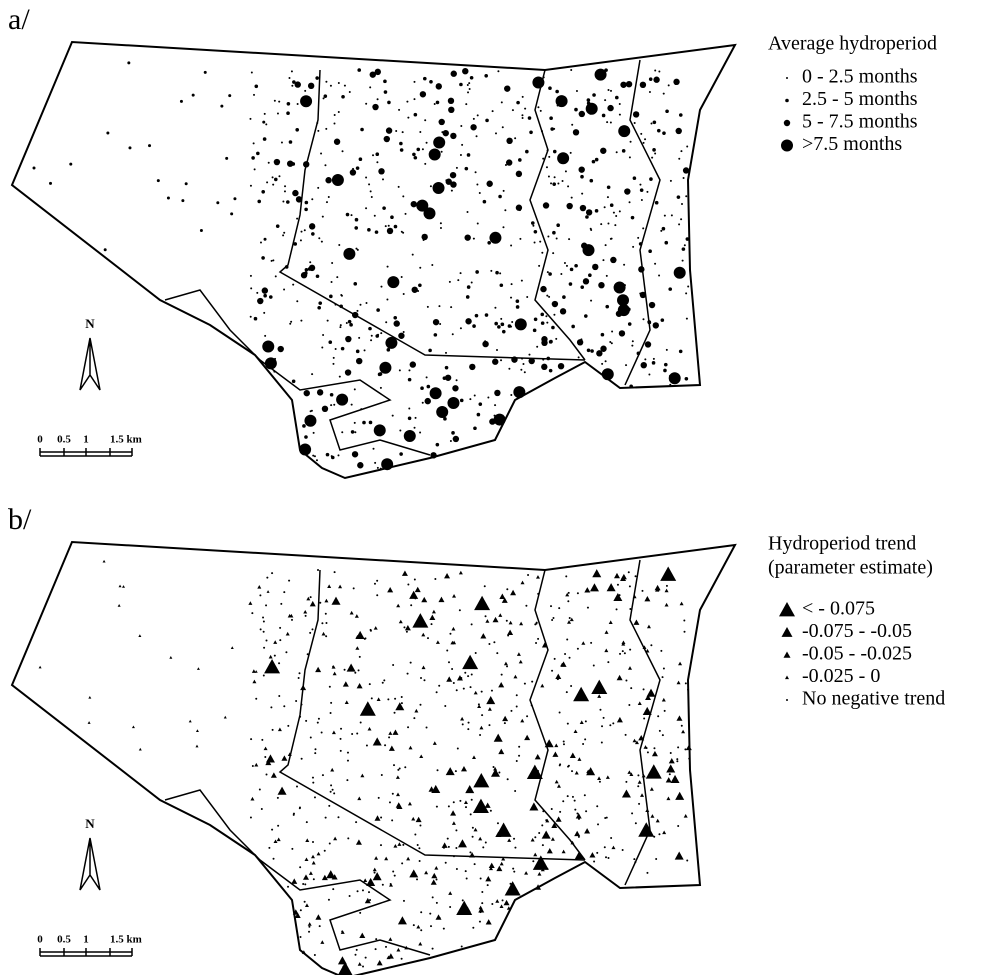  I want to click on legend-item: -0.025 - 0, so click(841, 676).